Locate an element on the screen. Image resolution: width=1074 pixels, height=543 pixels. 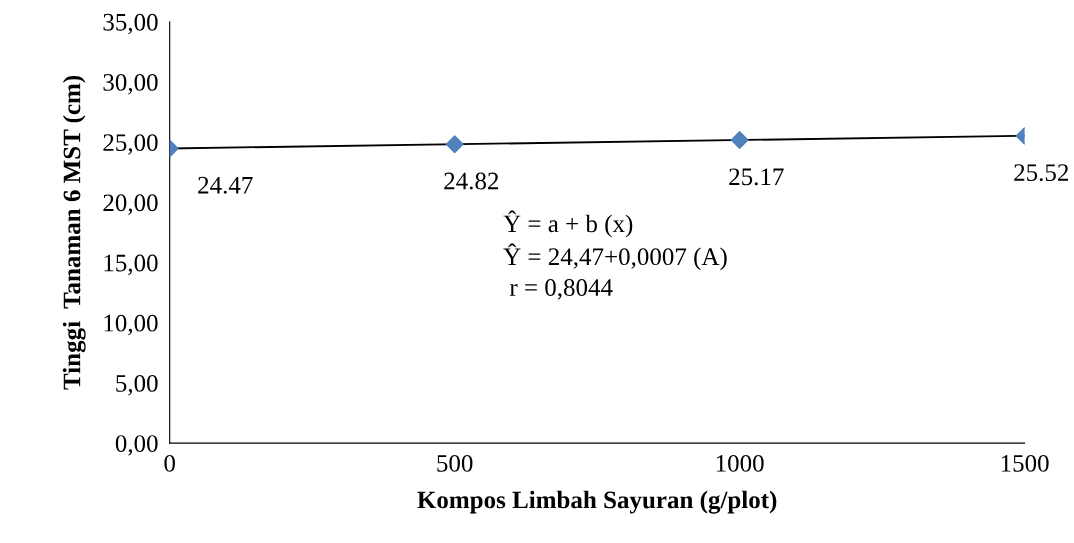
y-tick-label: 15,00 is located at coordinates (131, 265).